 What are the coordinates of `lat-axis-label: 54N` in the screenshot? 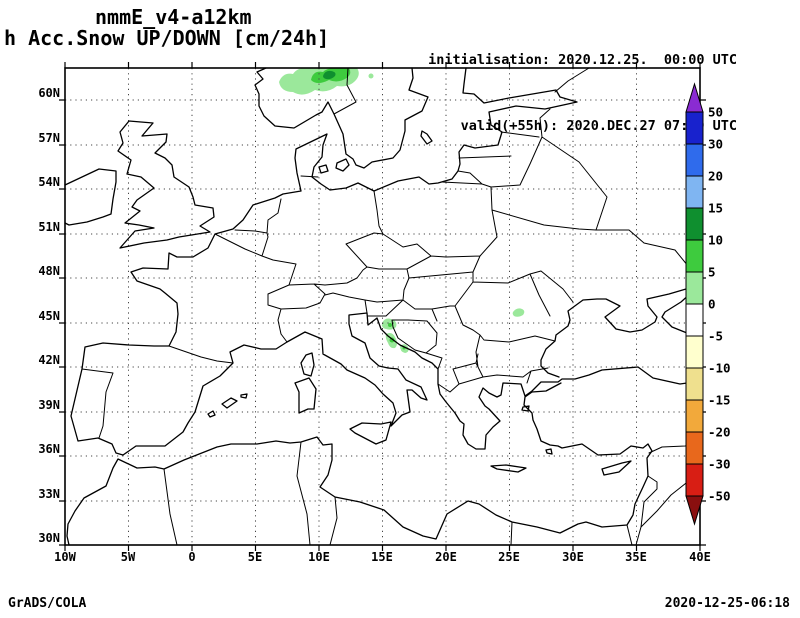 It's located at (49, 182).